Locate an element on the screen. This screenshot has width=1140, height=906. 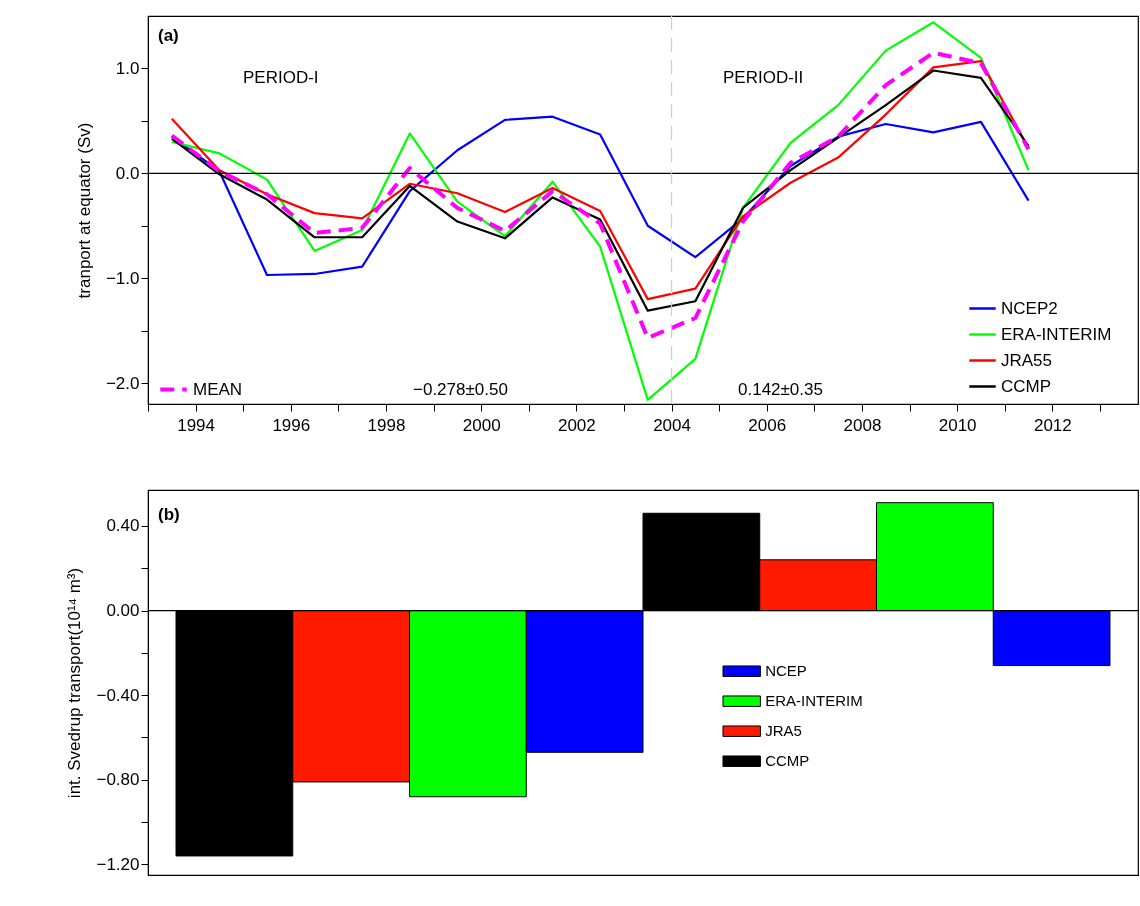
x-tick-label: 1994 is located at coordinates (196, 425).